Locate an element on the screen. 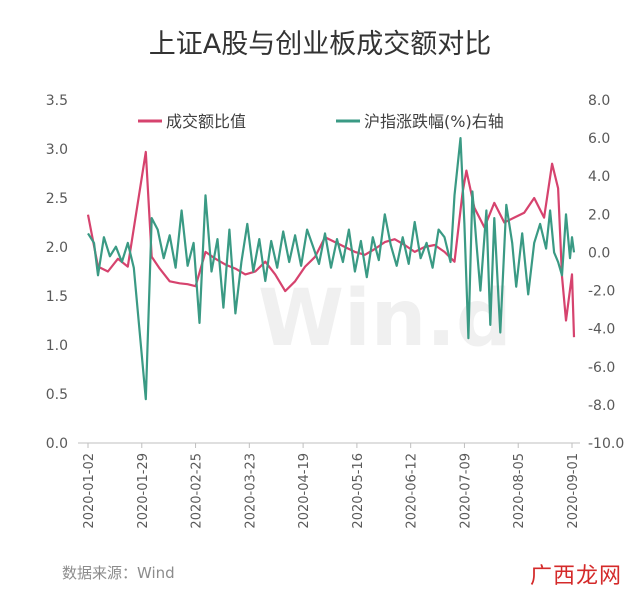  y-right-tick-label: -8.0 is located at coordinates (601, 406).